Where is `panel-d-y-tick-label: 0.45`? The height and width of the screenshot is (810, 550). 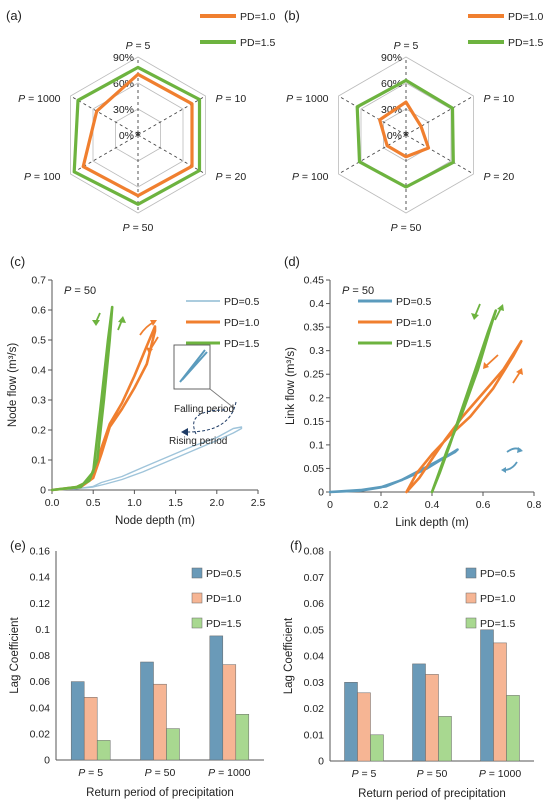 panel-d-y-tick-label: 0.45 is located at coordinates (314, 281).